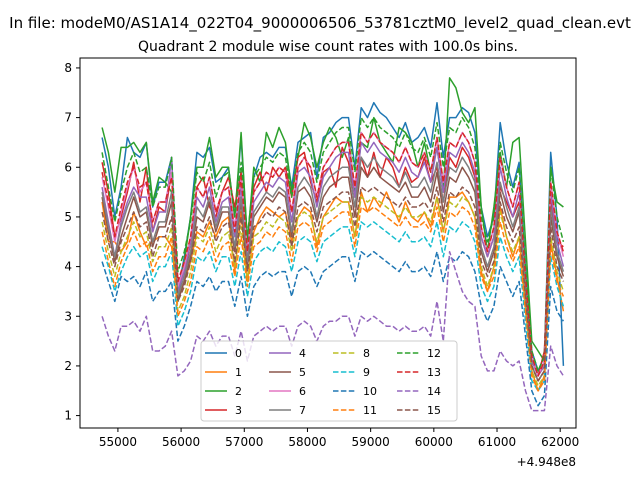 Image resolution: width=640 pixels, height=485 pixels. Describe the element at coordinates (546, 462) in the screenshot. I see `x-offset-label: +4.948e8` at that location.